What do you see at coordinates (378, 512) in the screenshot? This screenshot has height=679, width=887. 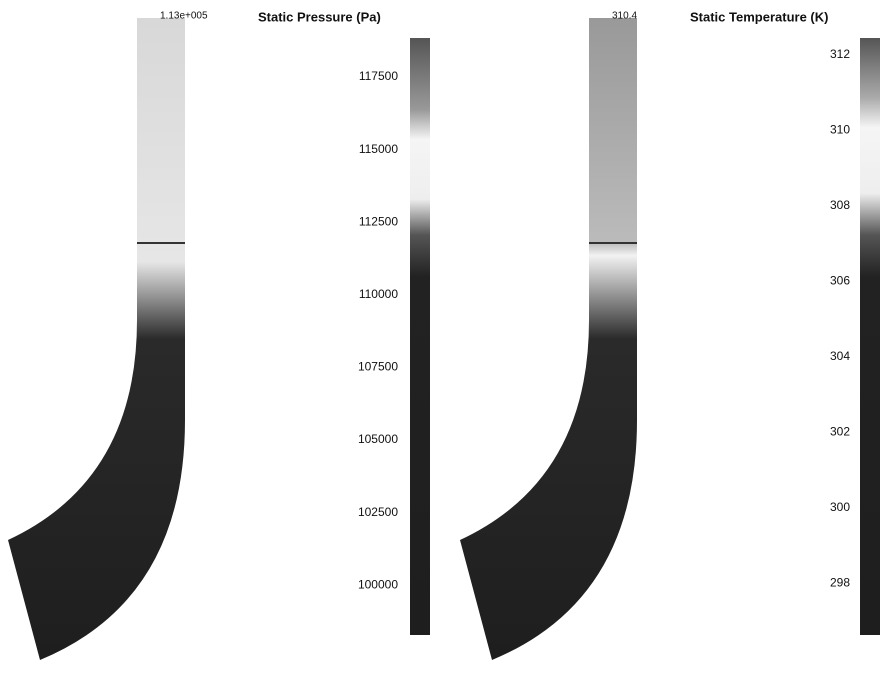 I see `scale-label: 102500` at bounding box center [378, 512].